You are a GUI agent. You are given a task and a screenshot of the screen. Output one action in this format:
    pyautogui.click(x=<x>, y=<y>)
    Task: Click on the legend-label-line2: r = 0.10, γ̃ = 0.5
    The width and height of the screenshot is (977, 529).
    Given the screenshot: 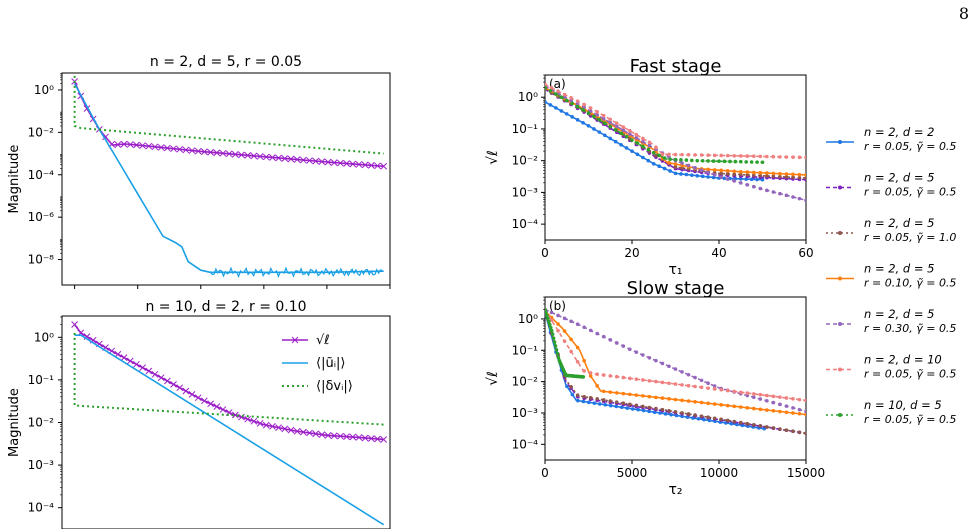 What is the action you would take?
    pyautogui.click(x=910, y=283)
    